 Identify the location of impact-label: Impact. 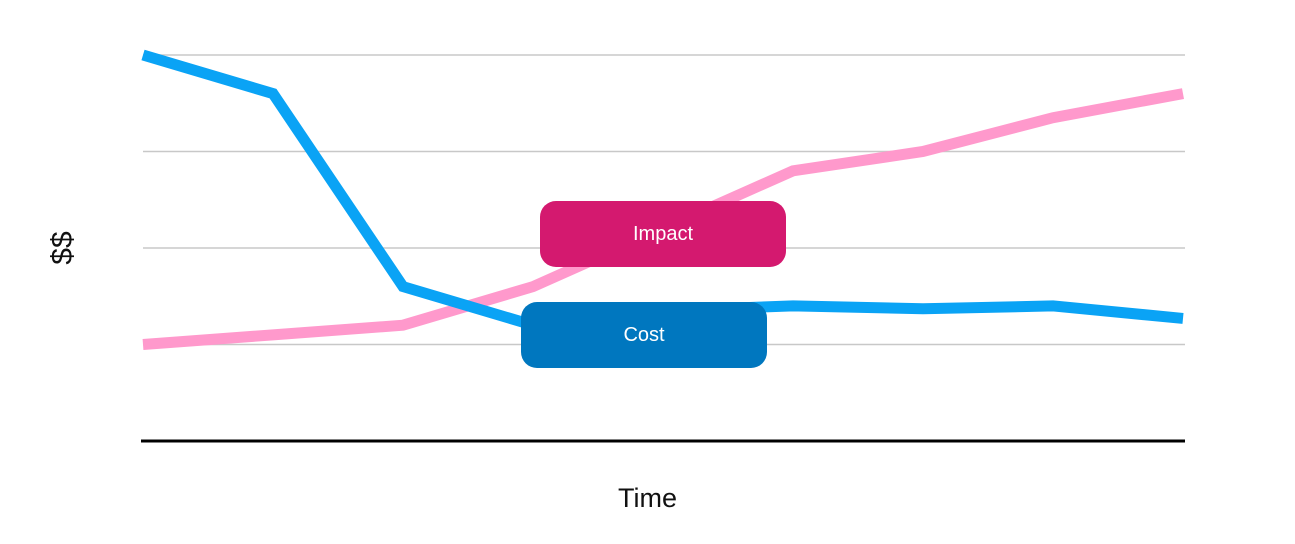
(663, 234).